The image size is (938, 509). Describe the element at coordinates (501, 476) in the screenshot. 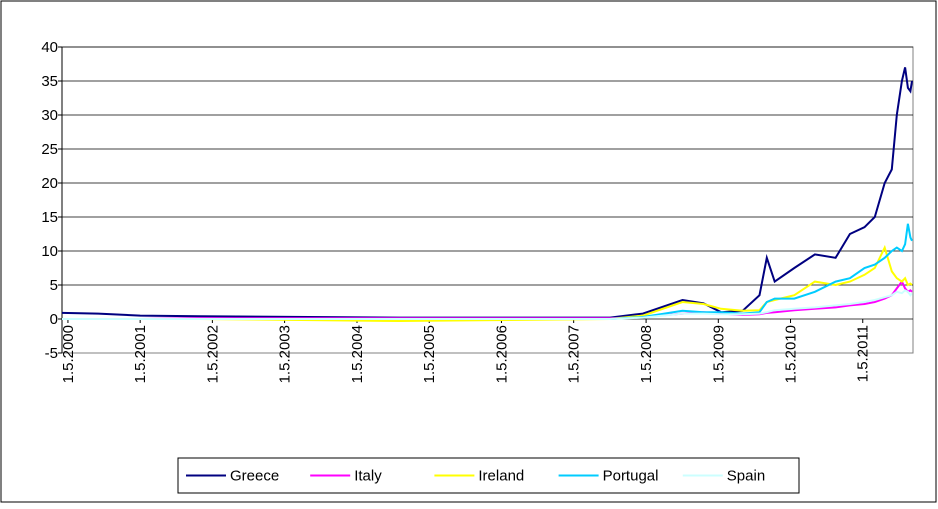

I see `legend-label: Ireland` at that location.